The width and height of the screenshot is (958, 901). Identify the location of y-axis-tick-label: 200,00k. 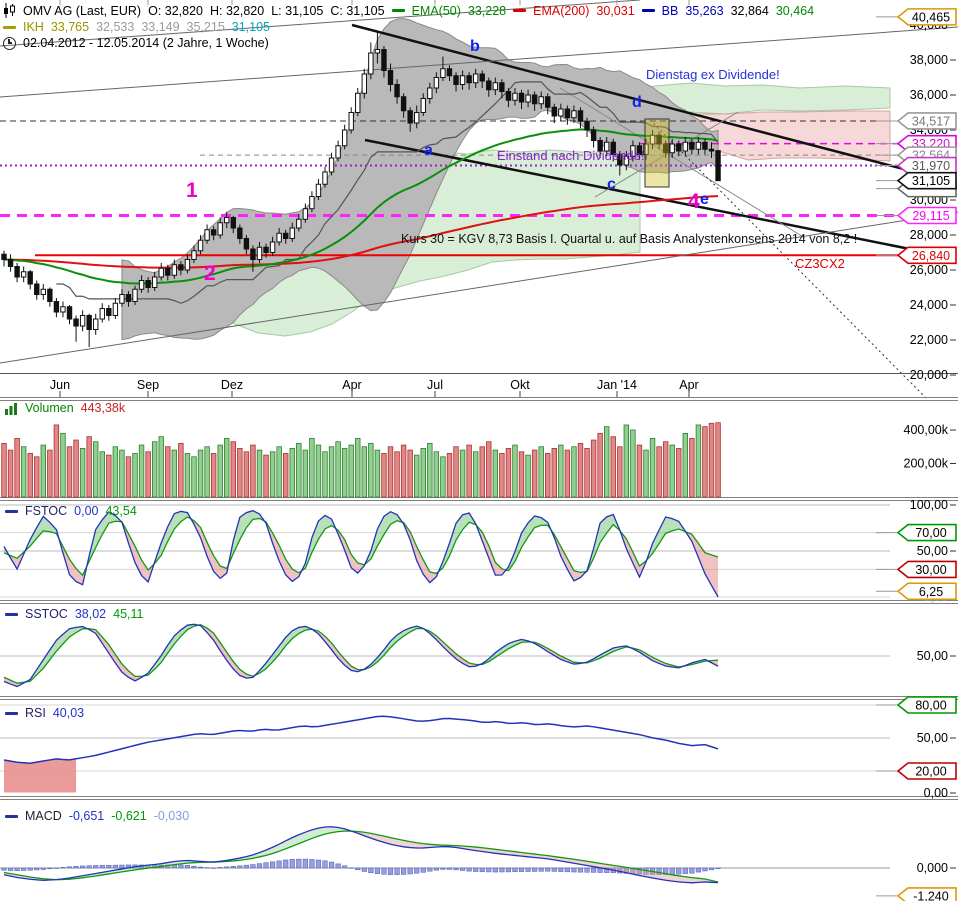
(926, 464).